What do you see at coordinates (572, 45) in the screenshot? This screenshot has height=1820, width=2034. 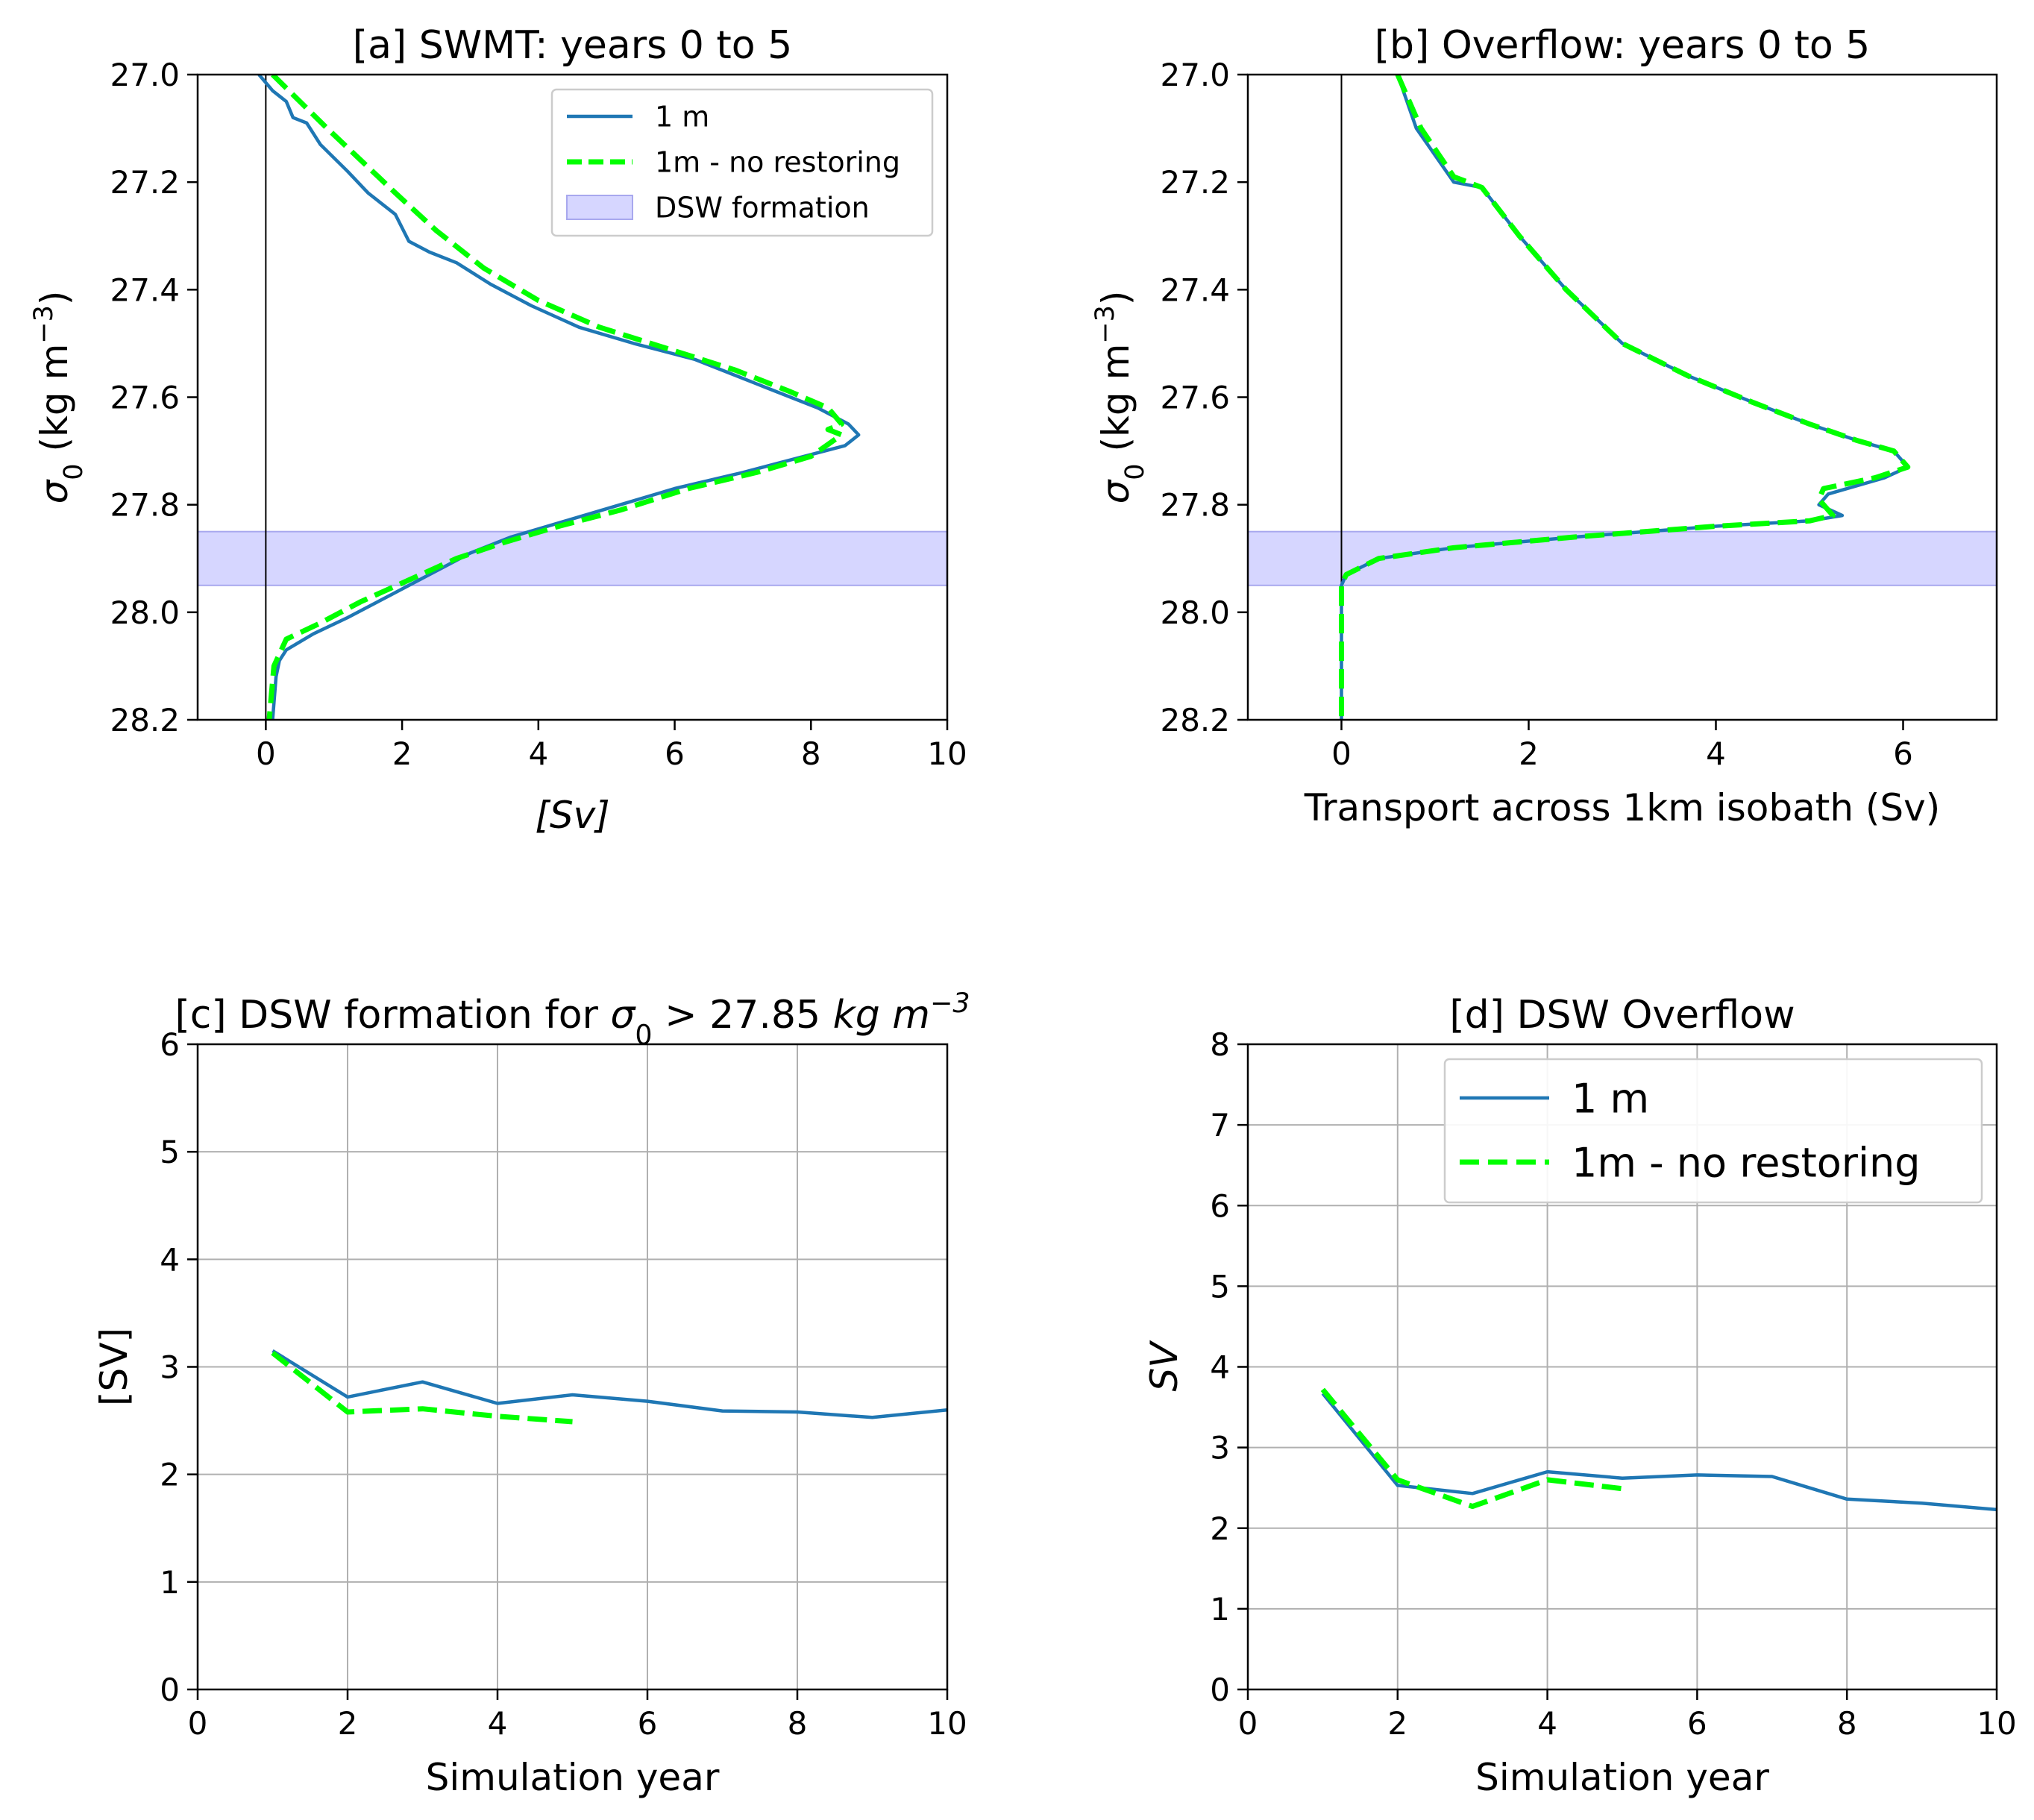 I see `panel-title: [a] SWMT: years 0 to 5` at bounding box center [572, 45].